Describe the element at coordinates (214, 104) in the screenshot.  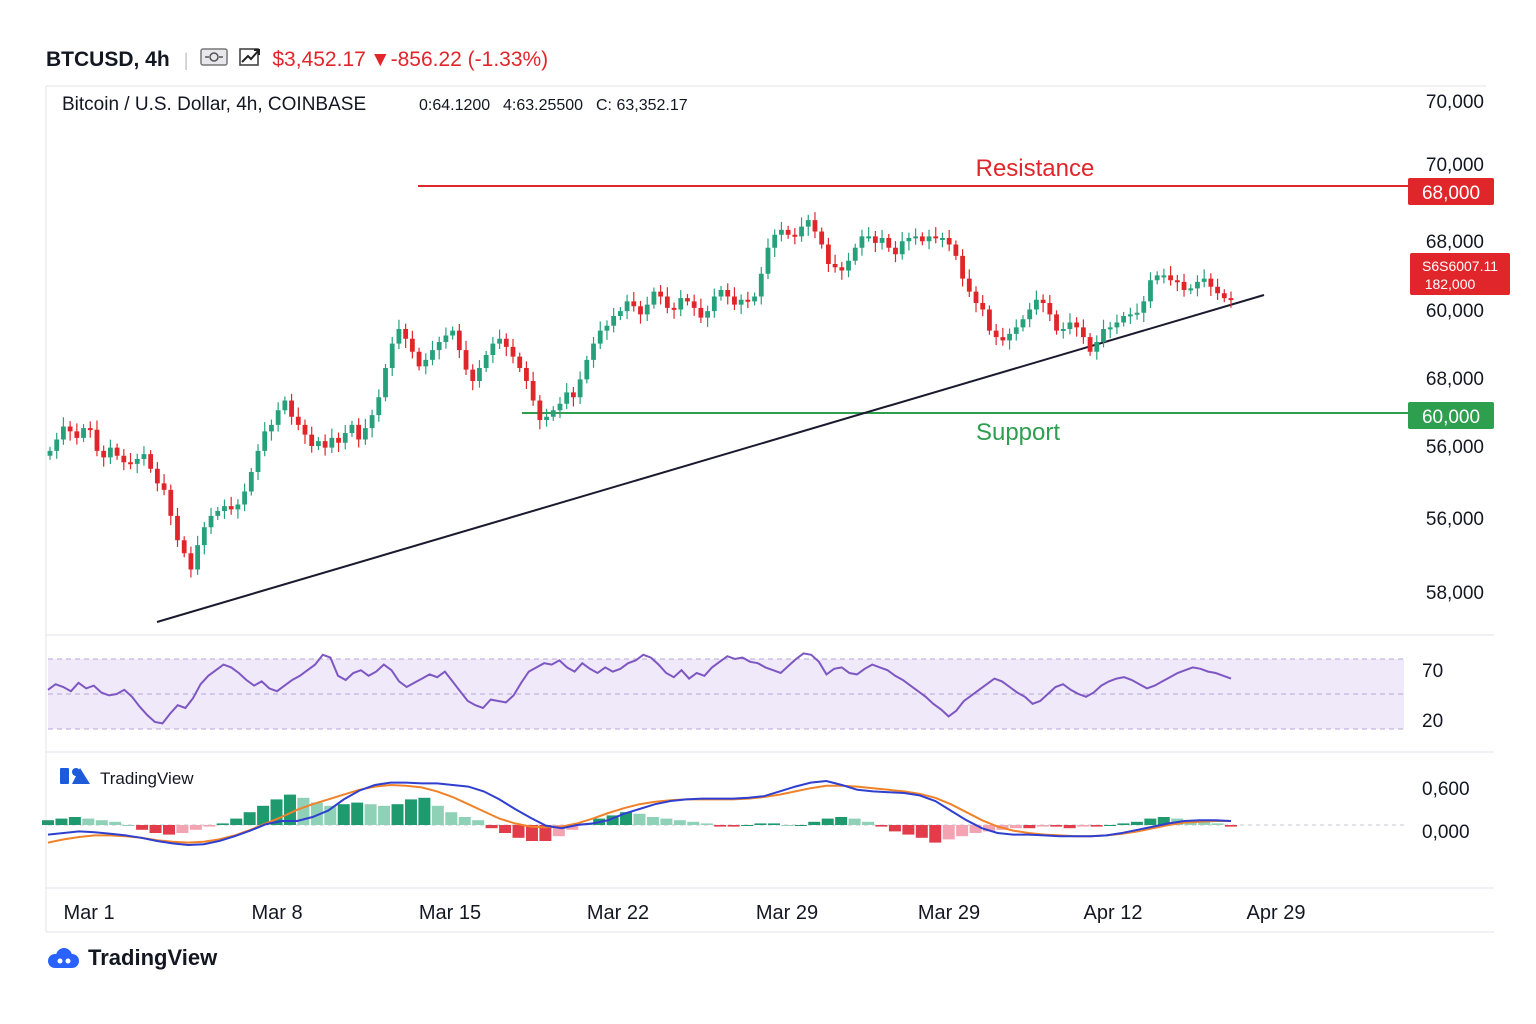
I see `legend-title: Bitcoin / U.S. Dollar, 4h, COINBASE` at that location.